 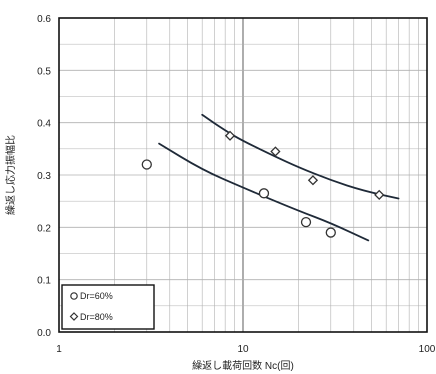 What do you see at coordinates (44, 281) in the screenshot?
I see `y-tick-label: 0.1` at bounding box center [44, 281].